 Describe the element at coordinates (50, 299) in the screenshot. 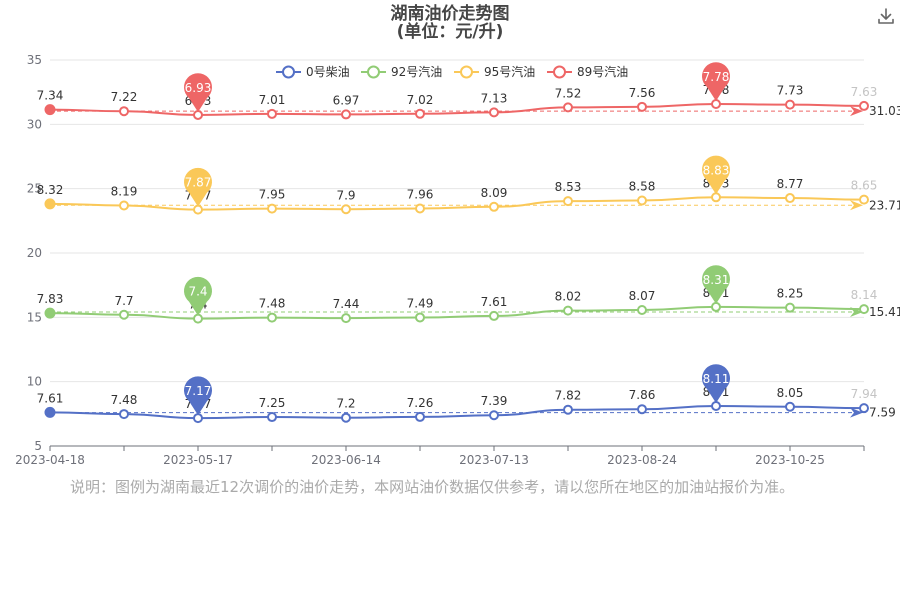

I see `data-label: 7.83` at that location.